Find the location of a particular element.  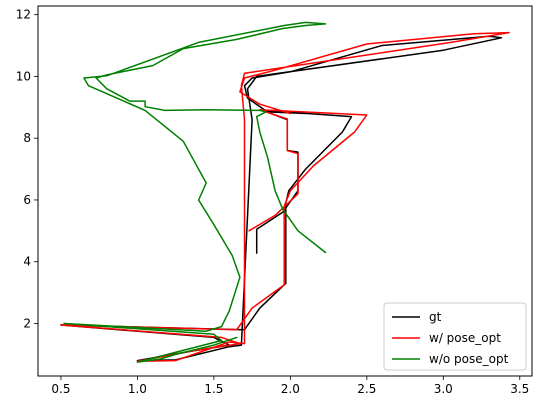

x-tick-label: 3.0 is located at coordinates (443, 389).